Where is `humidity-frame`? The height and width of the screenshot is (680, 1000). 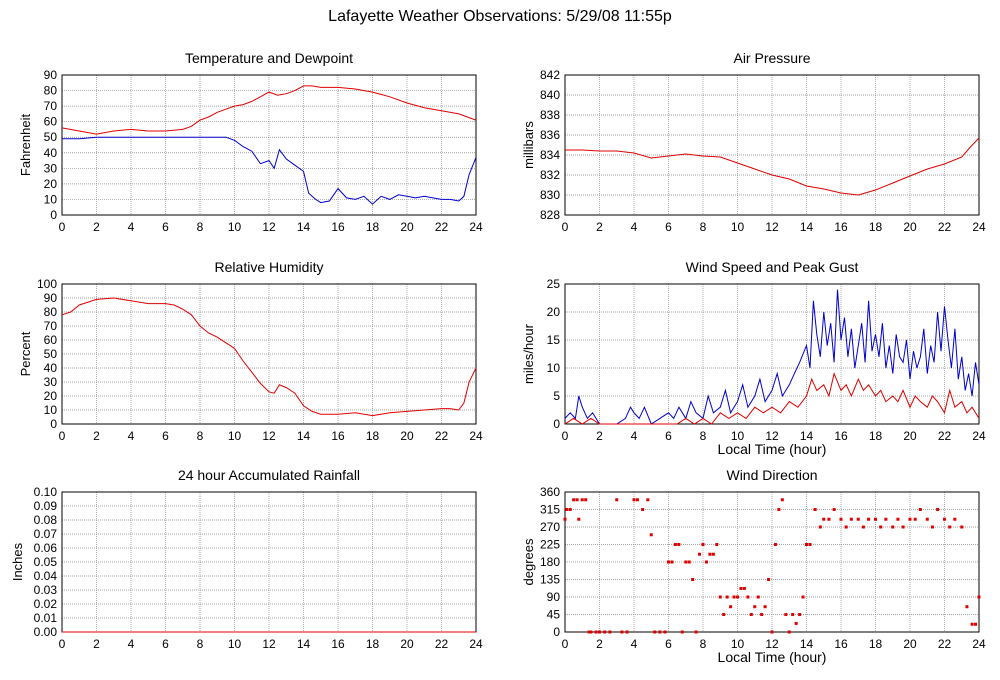
humidity-frame is located at coordinates (269, 354).